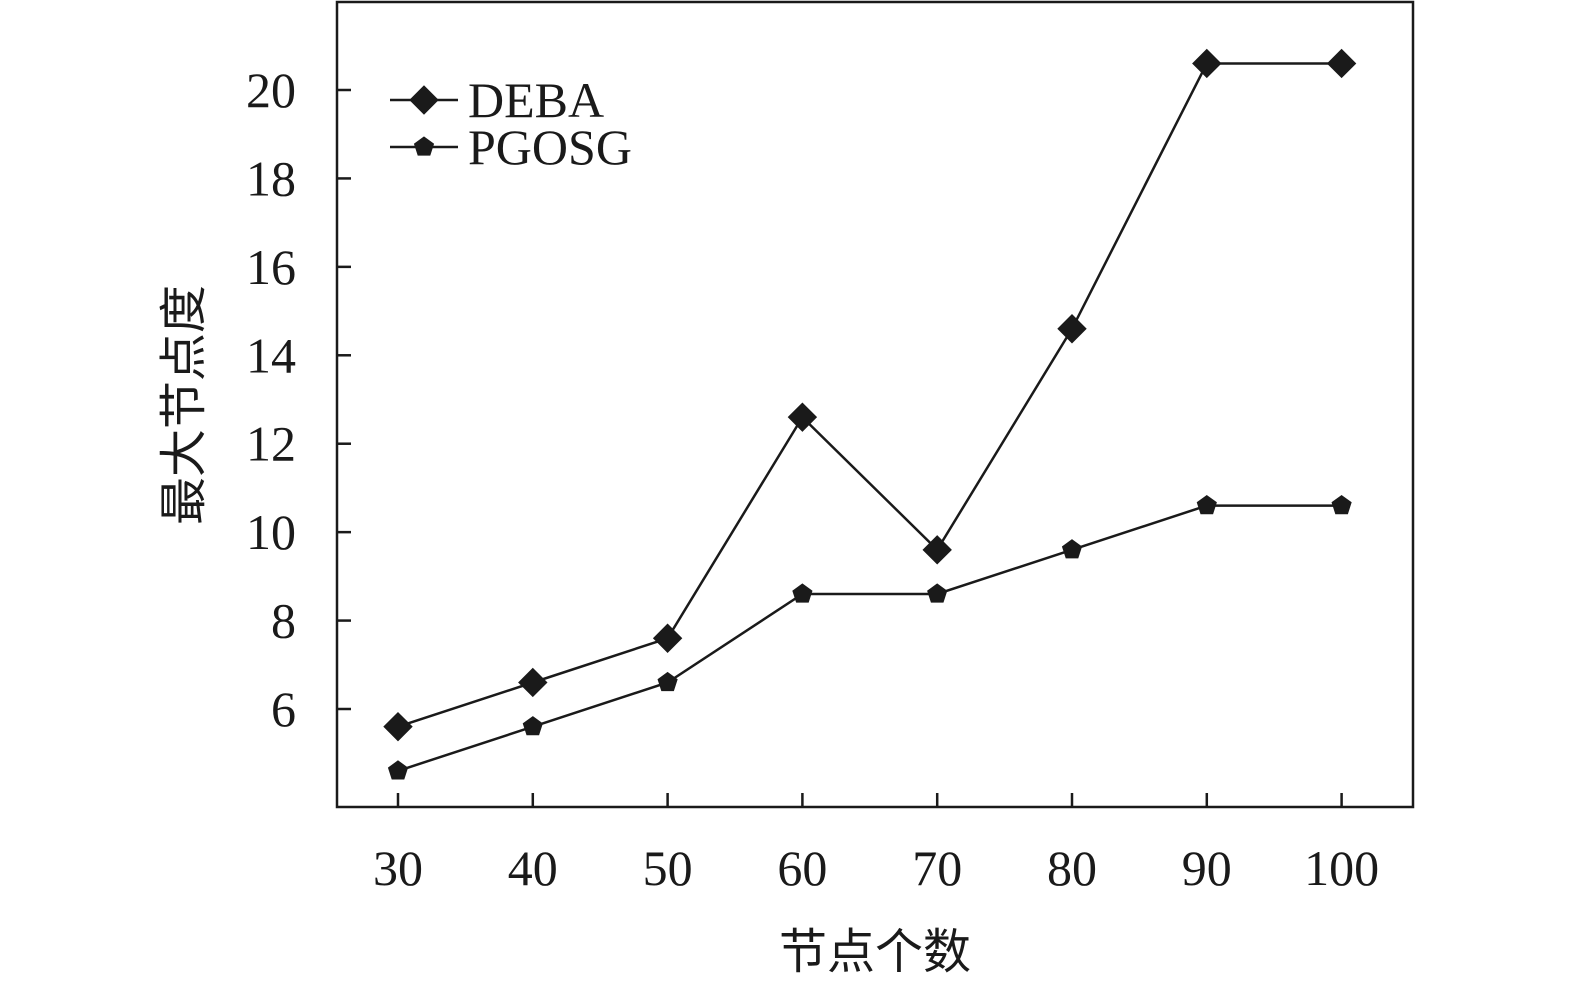  I want to click on x-axis-label: 节点个数, so click(875, 952).